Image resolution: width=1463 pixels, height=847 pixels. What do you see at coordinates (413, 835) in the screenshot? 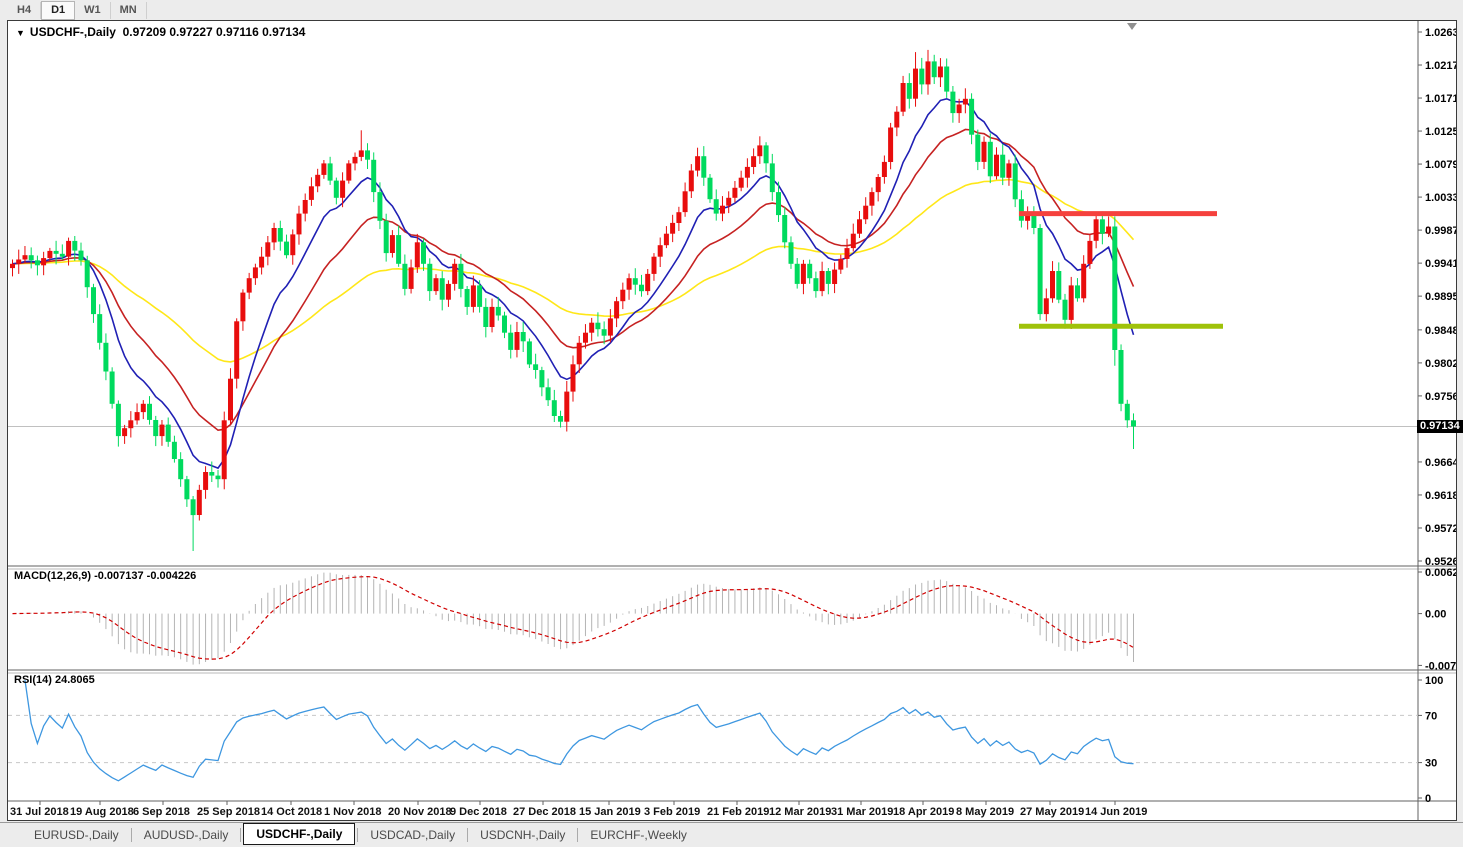
I see `tab-usdcad: USDCAD-,Daily` at bounding box center [413, 835].